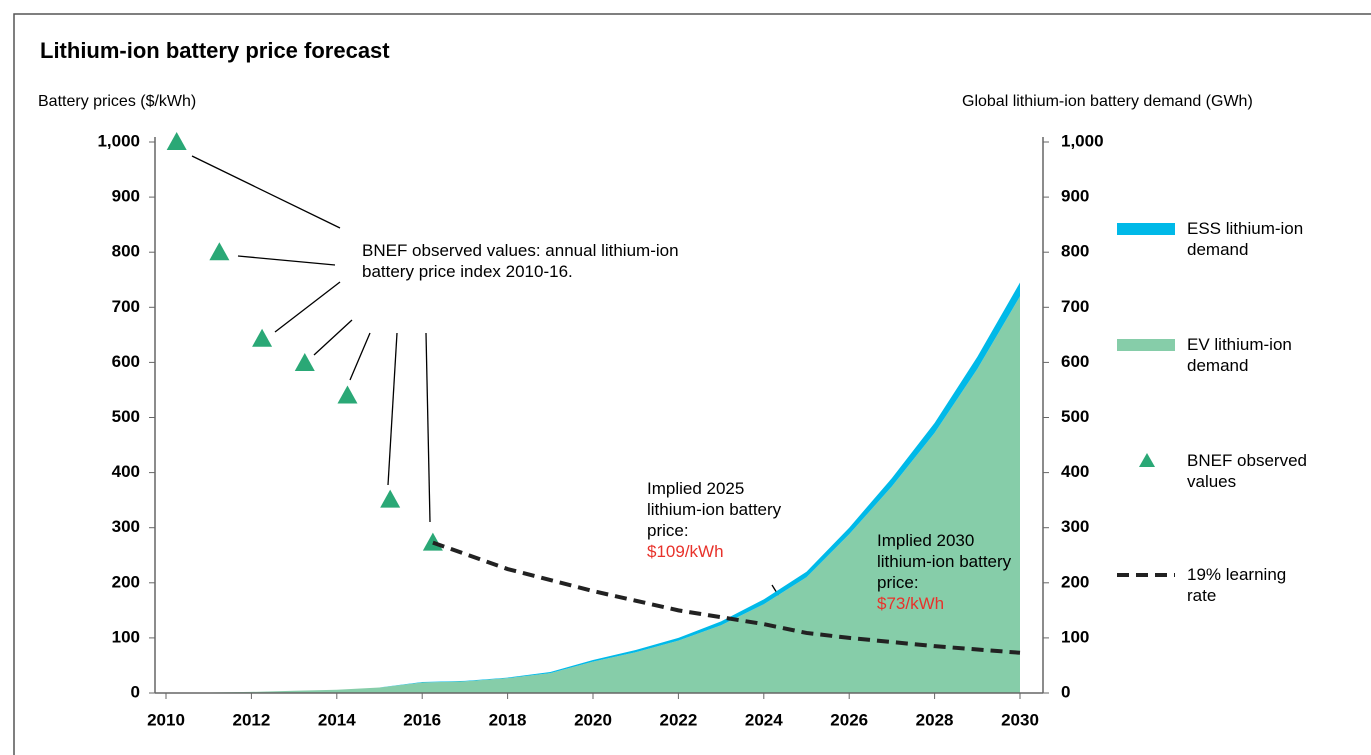 This screenshot has height=755, width=1371. What do you see at coordinates (1075, 306) in the screenshot?
I see `y2-tick-label: 700` at bounding box center [1075, 306].